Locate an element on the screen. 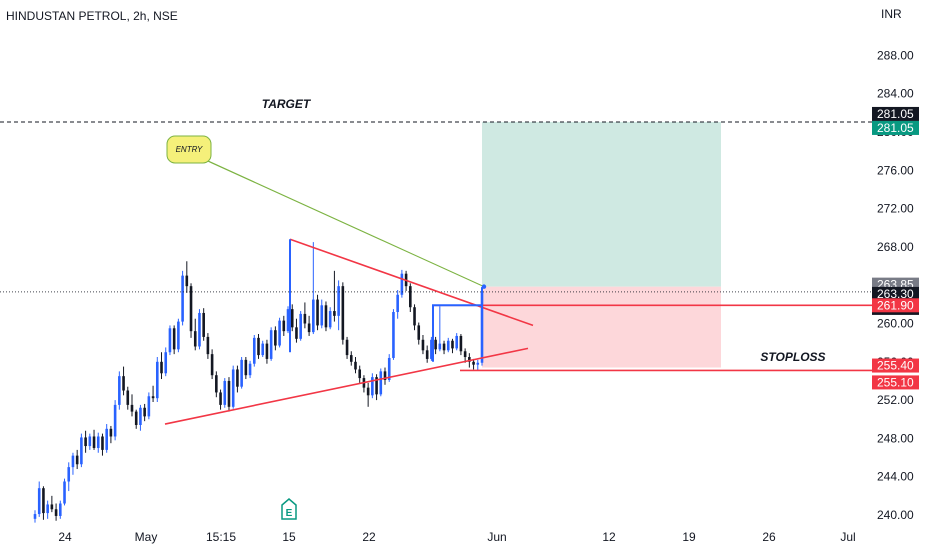  x-tick-label: 19 is located at coordinates (689, 537).